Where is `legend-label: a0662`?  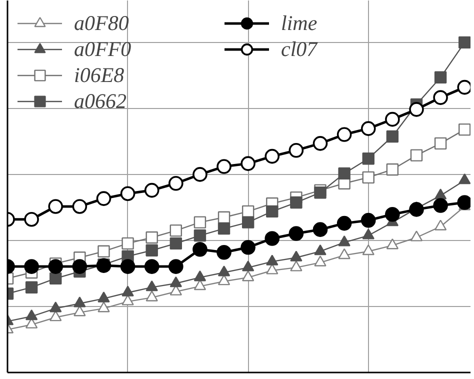
legend-label: a0662 is located at coordinates (101, 101).